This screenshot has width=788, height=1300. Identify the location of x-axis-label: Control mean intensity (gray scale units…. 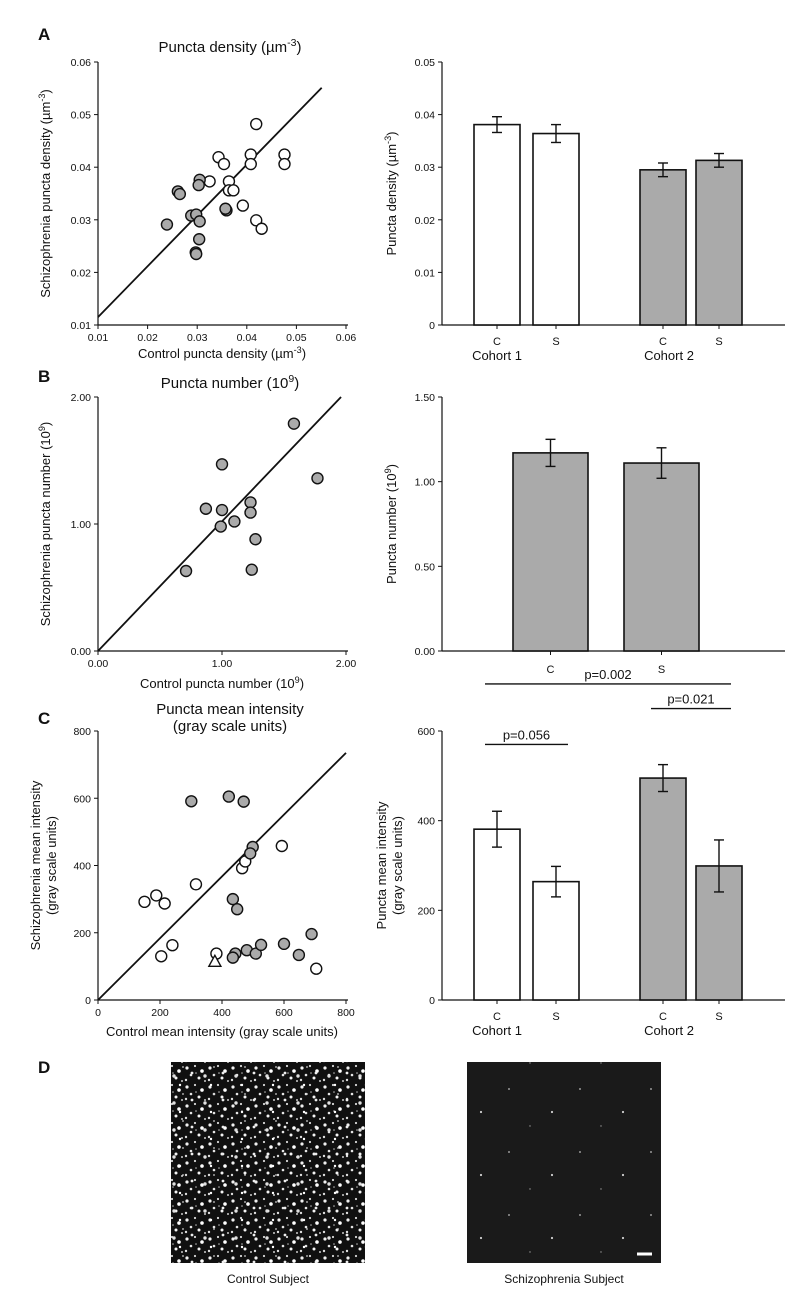
(222, 1031).